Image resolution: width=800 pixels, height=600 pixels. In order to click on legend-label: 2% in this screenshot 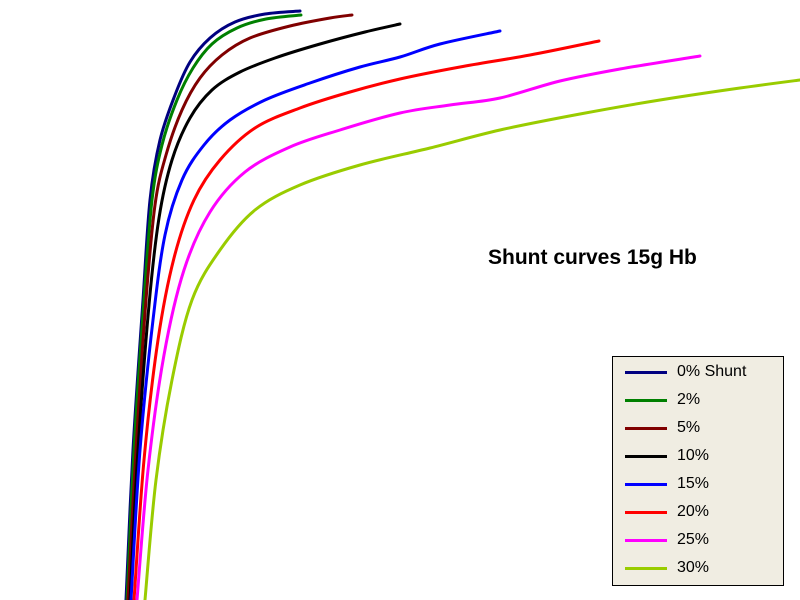, I will do `click(689, 399)`.